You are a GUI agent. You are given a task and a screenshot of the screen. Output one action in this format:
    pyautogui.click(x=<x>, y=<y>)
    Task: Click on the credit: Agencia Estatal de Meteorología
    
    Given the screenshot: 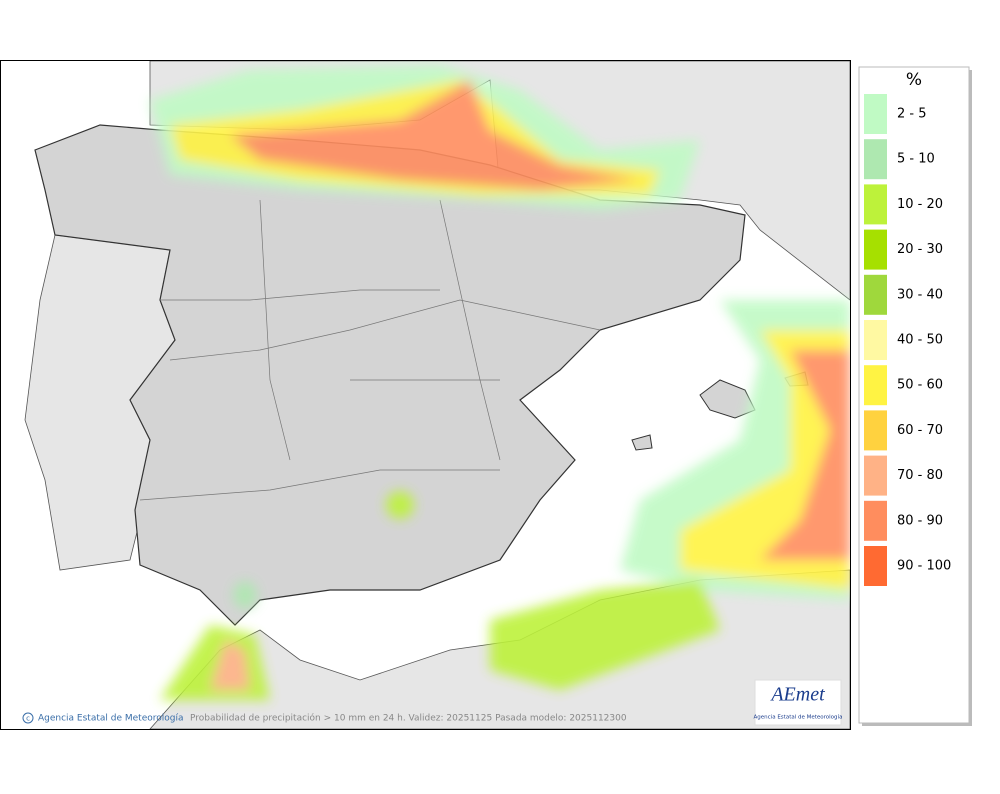 What is the action you would take?
    pyautogui.click(x=111, y=719)
    